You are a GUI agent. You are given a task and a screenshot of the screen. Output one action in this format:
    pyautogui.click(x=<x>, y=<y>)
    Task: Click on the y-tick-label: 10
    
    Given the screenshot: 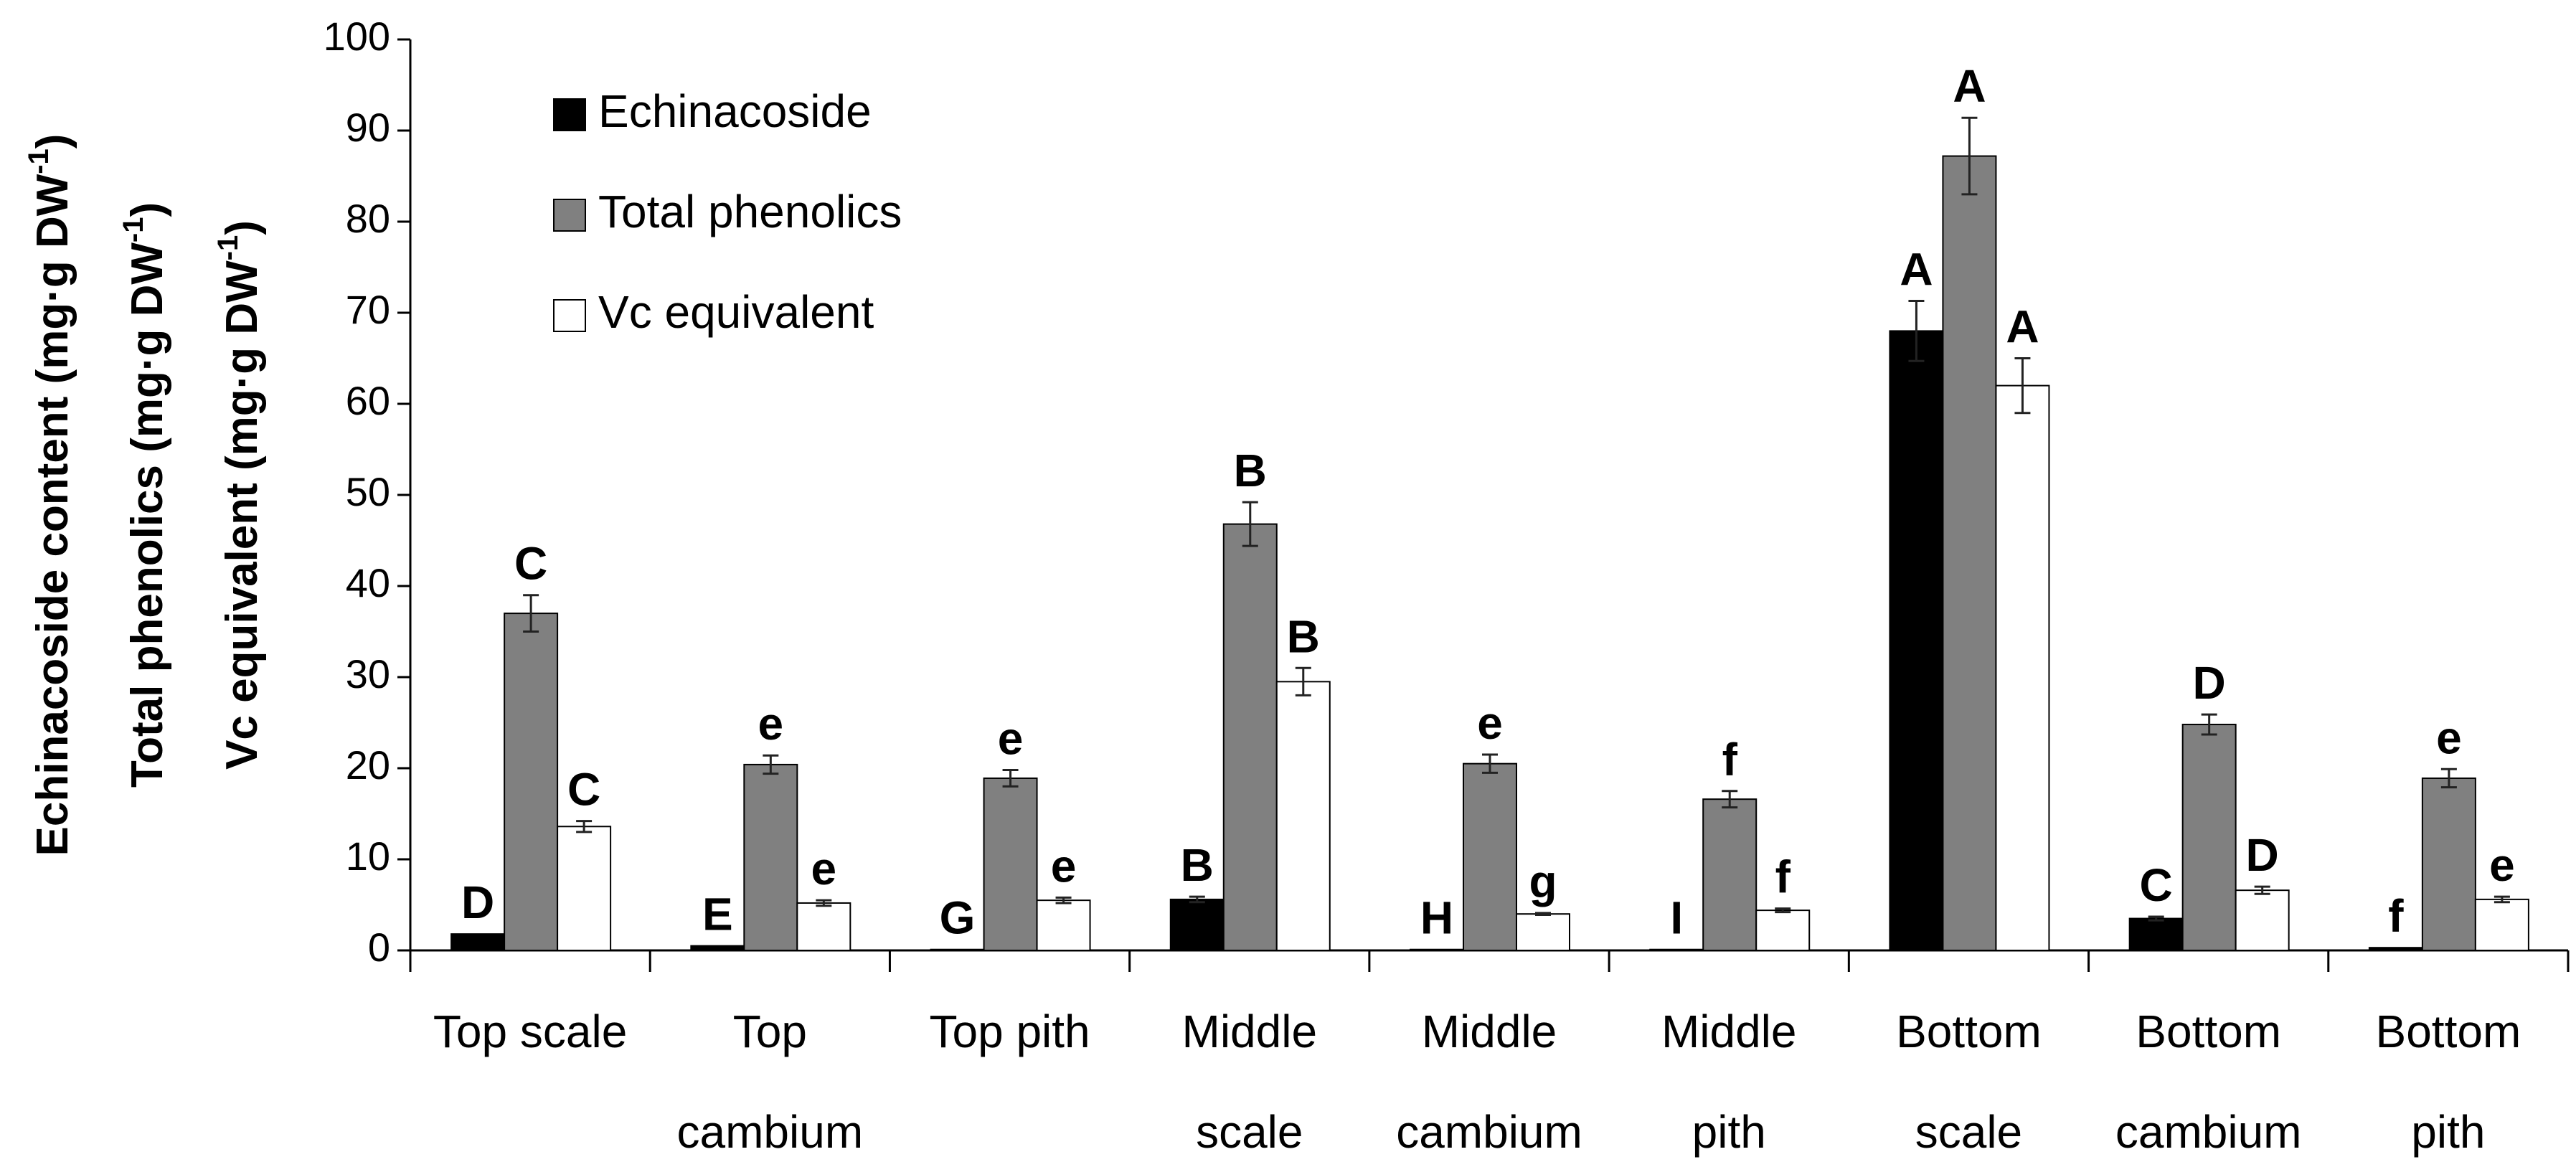 What is the action you would take?
    pyautogui.click(x=368, y=856)
    